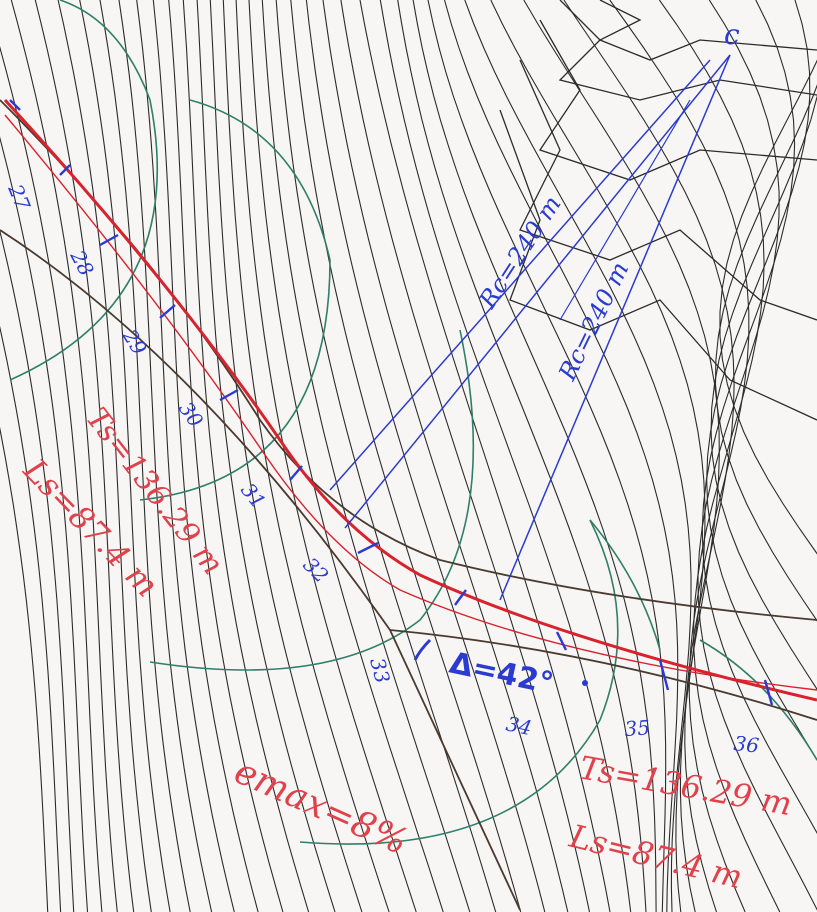 The image size is (817, 912). What do you see at coordinates (191, 414) in the screenshot?
I see `station-label-30: 30` at bounding box center [191, 414].